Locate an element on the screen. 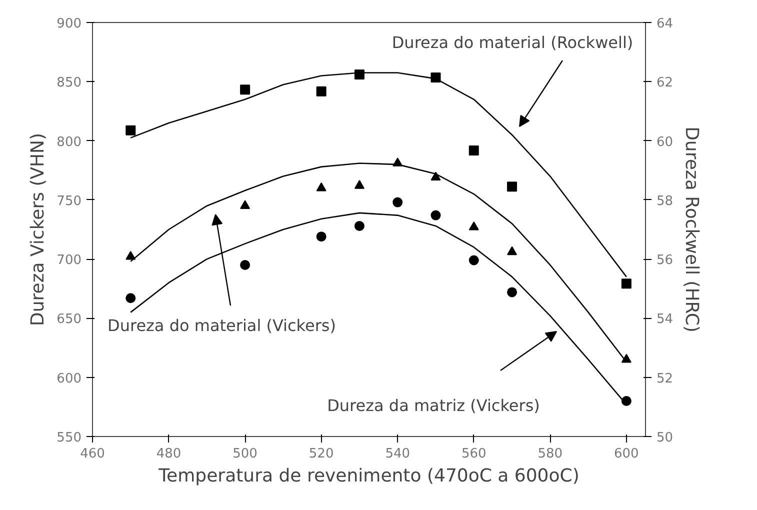  y-tick-label: 700 is located at coordinates (69, 260).